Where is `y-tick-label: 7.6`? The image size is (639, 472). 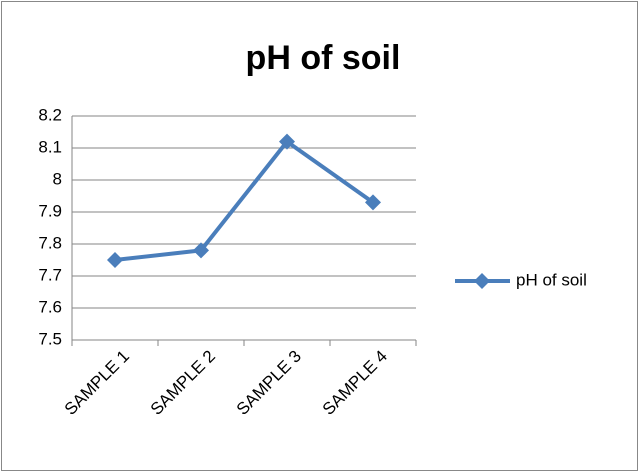 y-tick-label: 7.6 is located at coordinates (50, 306).